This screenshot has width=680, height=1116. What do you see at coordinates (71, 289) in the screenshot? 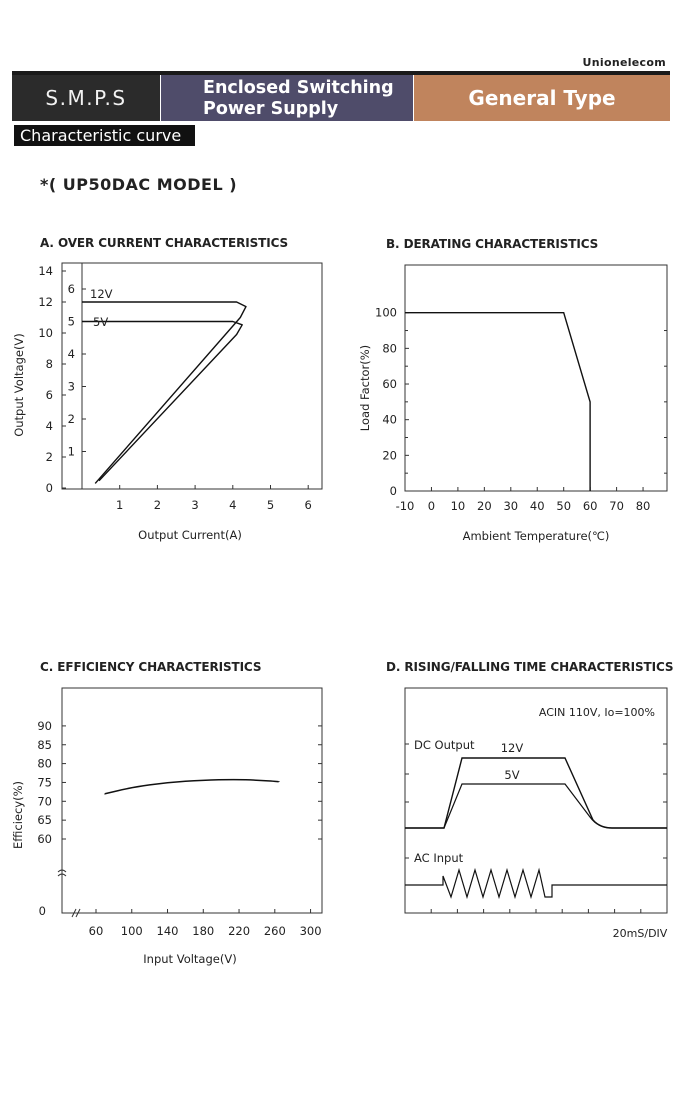
I see `chart-a-y-inner-tick-label: 6` at bounding box center [71, 289].